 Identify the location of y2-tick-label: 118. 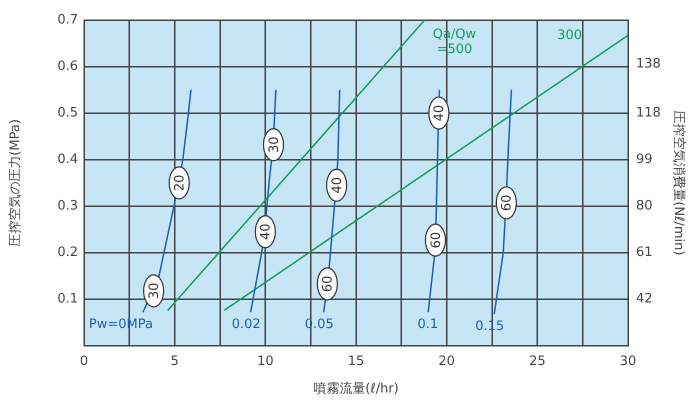
(648, 112).